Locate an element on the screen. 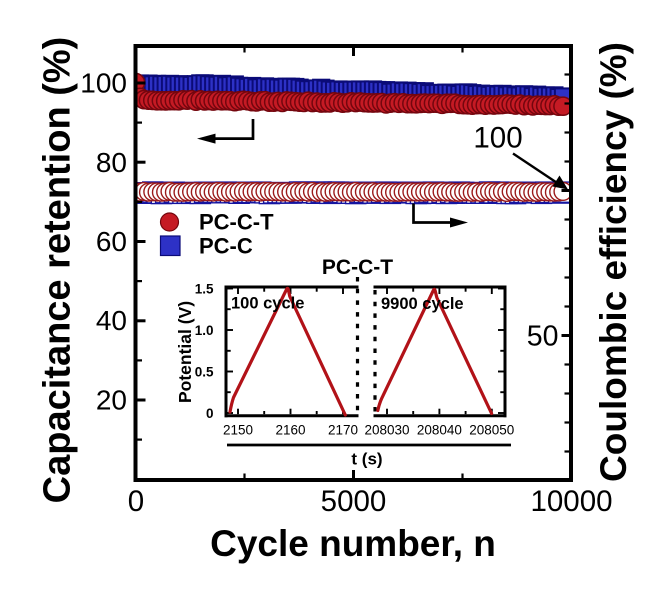 The image size is (657, 590). svg-text: Cycle number, n is located at coordinates (353, 543).